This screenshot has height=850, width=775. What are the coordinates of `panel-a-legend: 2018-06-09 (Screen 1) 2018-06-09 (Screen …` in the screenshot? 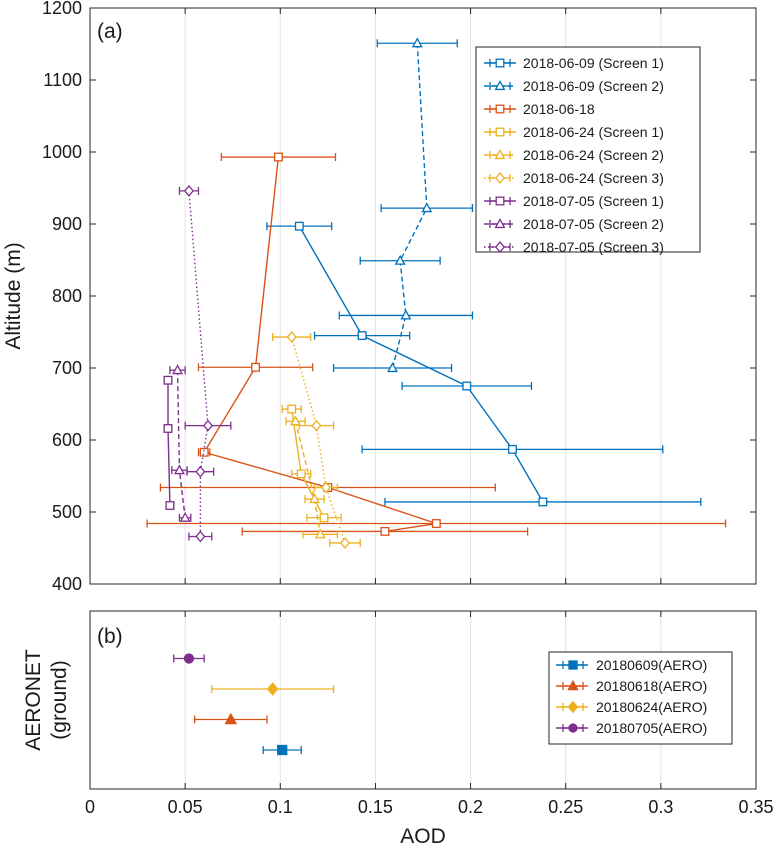 It's located at (588, 150).